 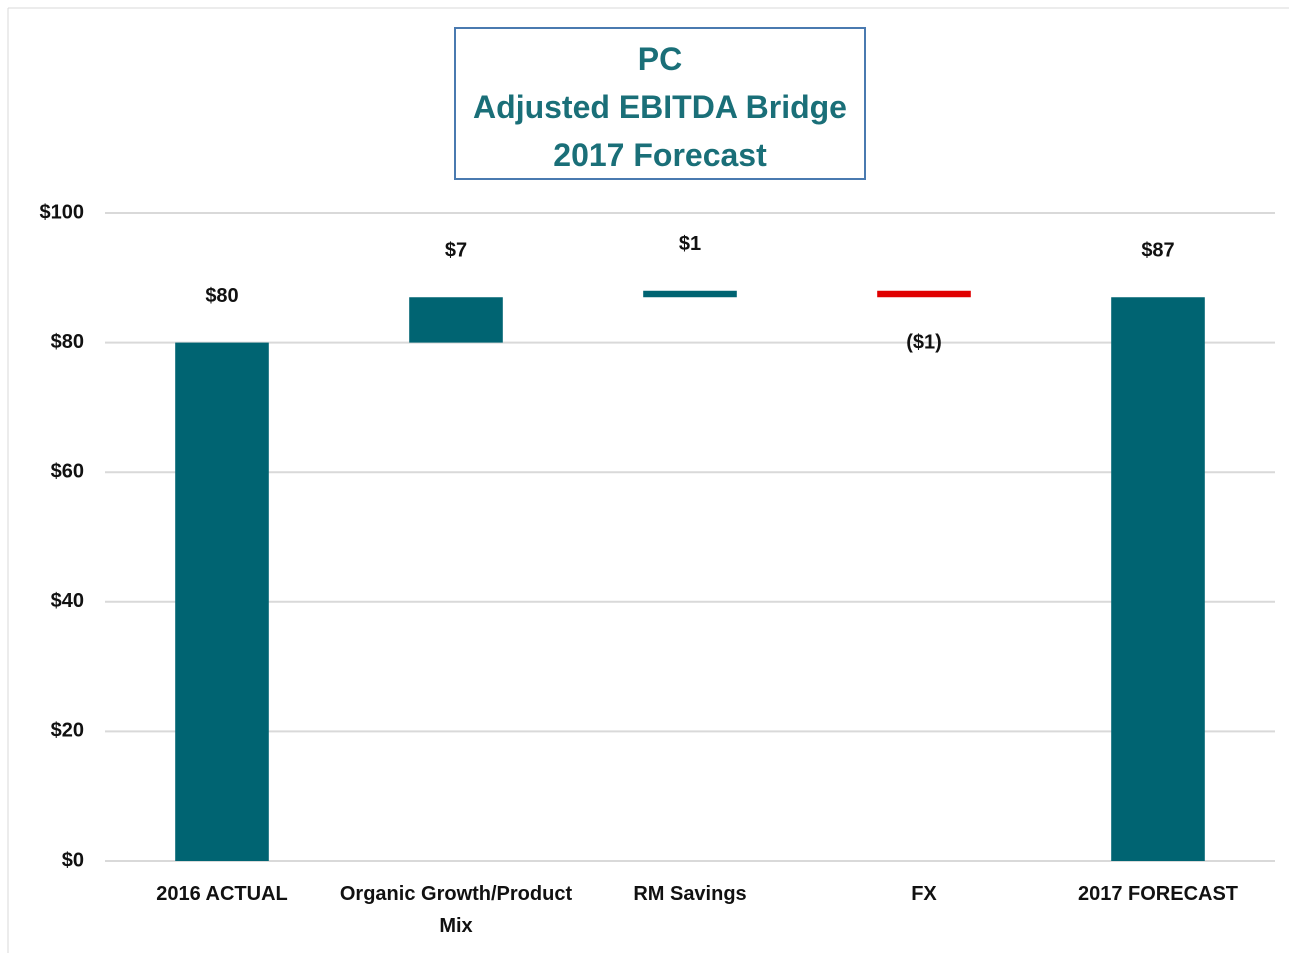 I want to click on y-tick-label: $80, so click(x=67, y=342).